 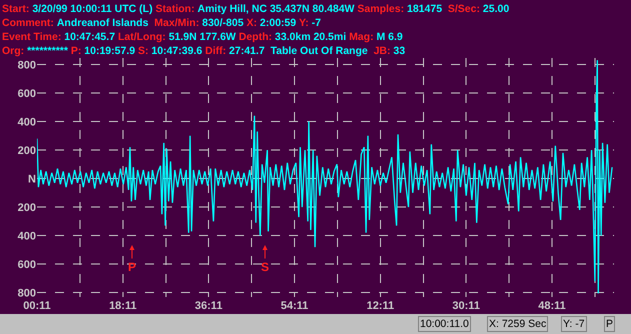 What do you see at coordinates (208, 306) in the screenshot?
I see `x-tick-label: 36:11` at bounding box center [208, 306].